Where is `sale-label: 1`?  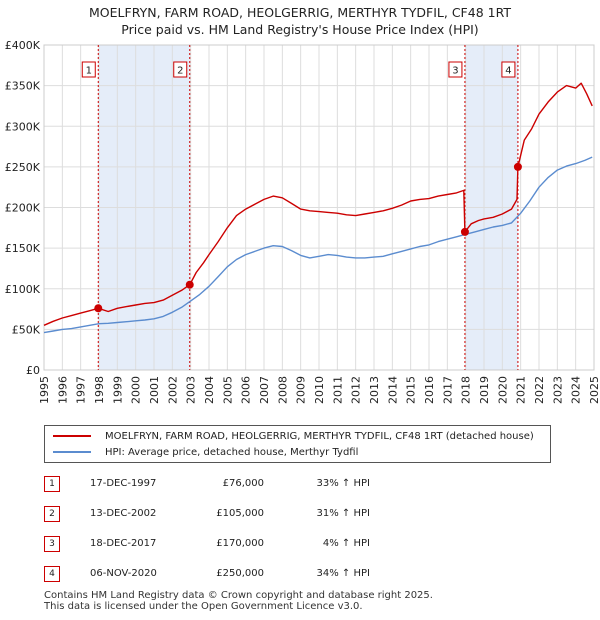 sale-label: 1 is located at coordinates (89, 71).